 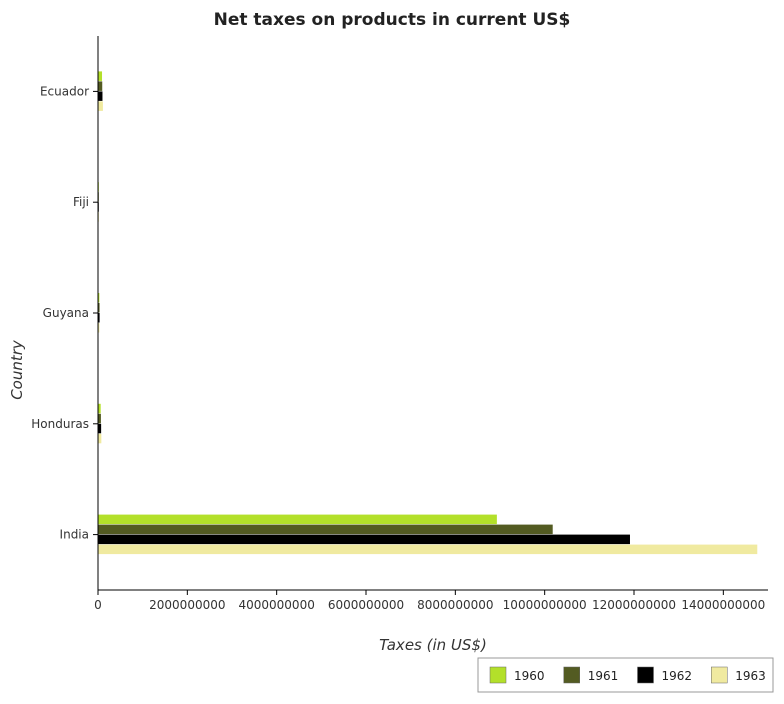 What do you see at coordinates (100, 76) in the screenshot?
I see `bar-ecuador-1960` at bounding box center [100, 76].